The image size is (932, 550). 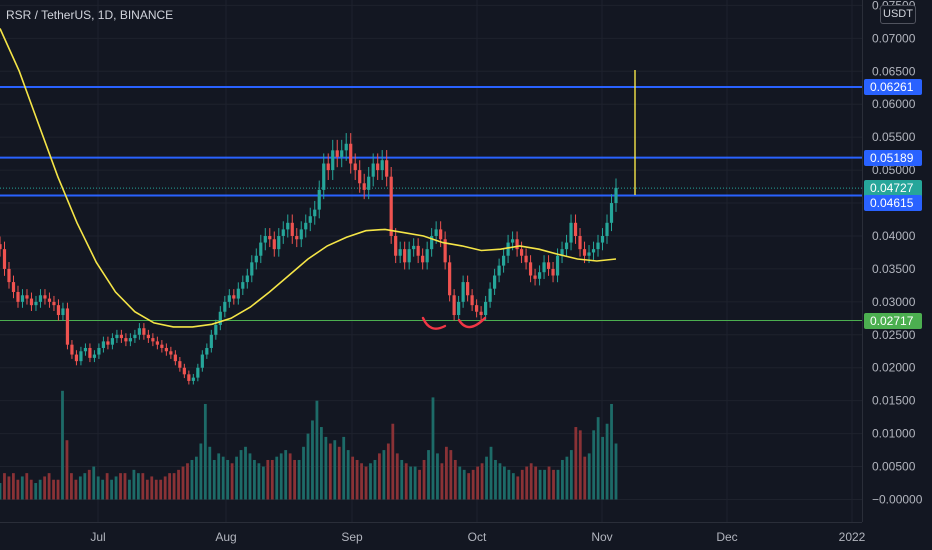 I want to click on price-tick-label: 0.04000, so click(x=894, y=236).